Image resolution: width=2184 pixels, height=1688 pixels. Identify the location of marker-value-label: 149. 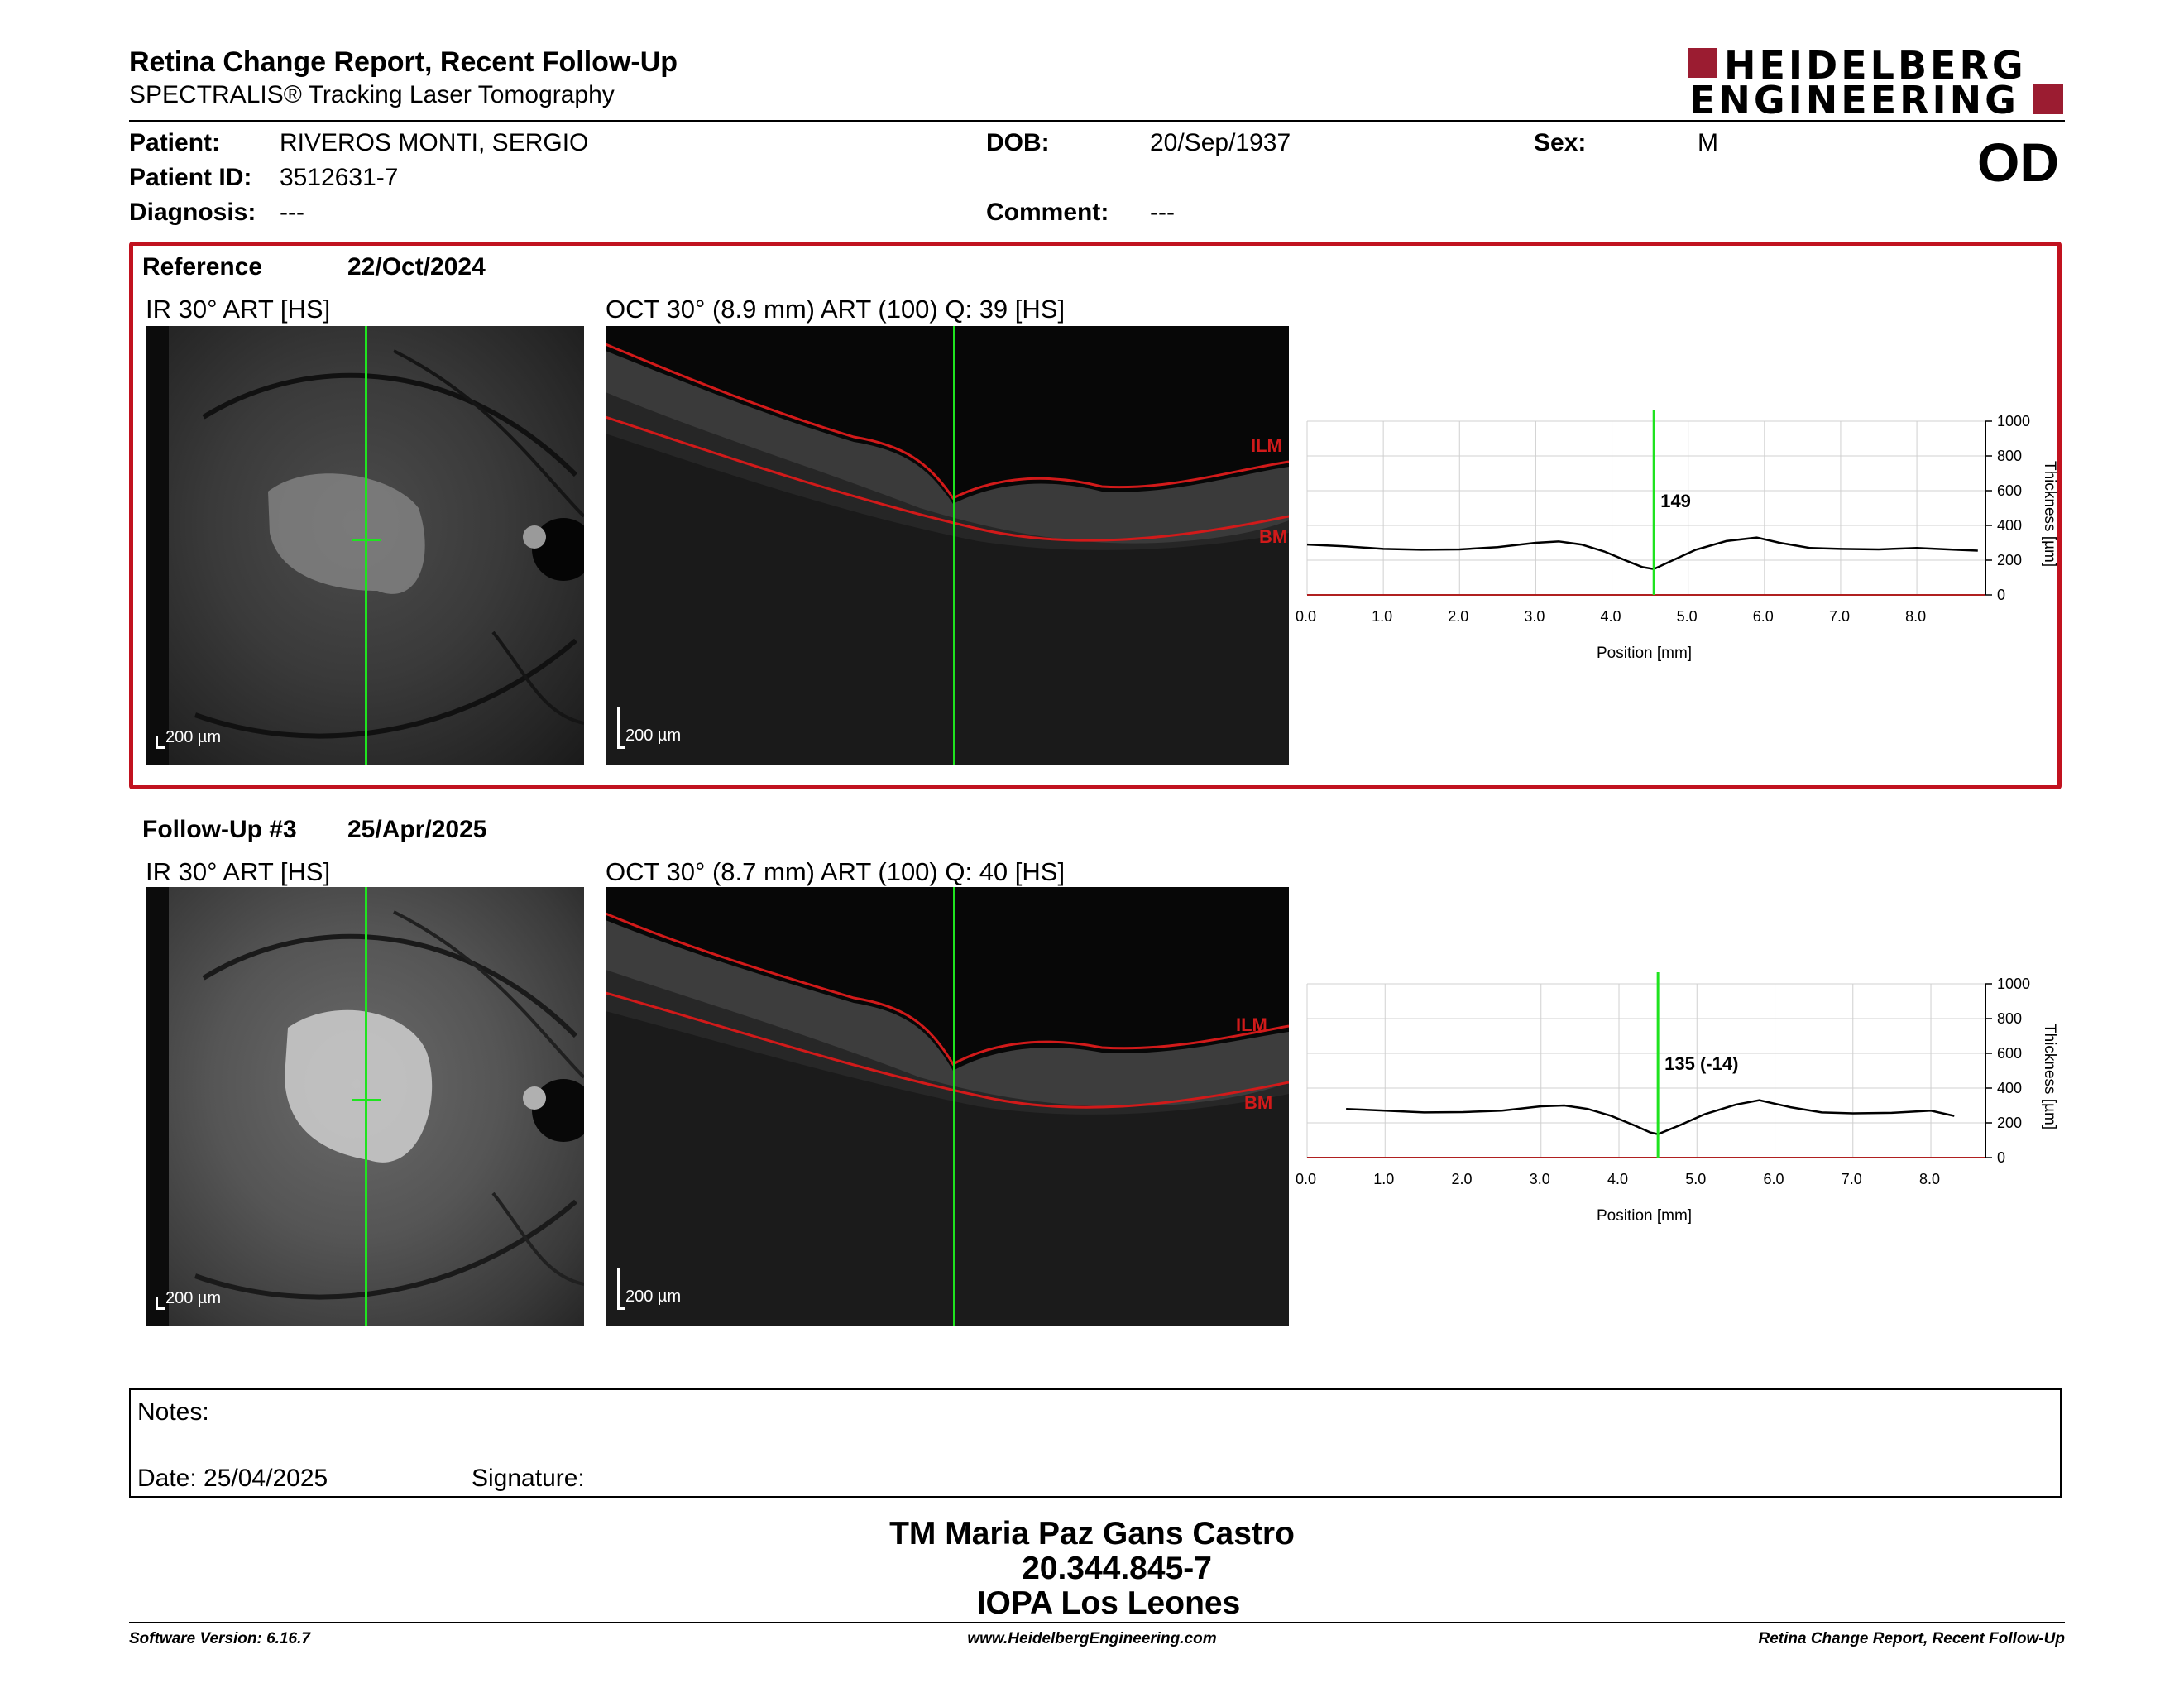
(1675, 501).